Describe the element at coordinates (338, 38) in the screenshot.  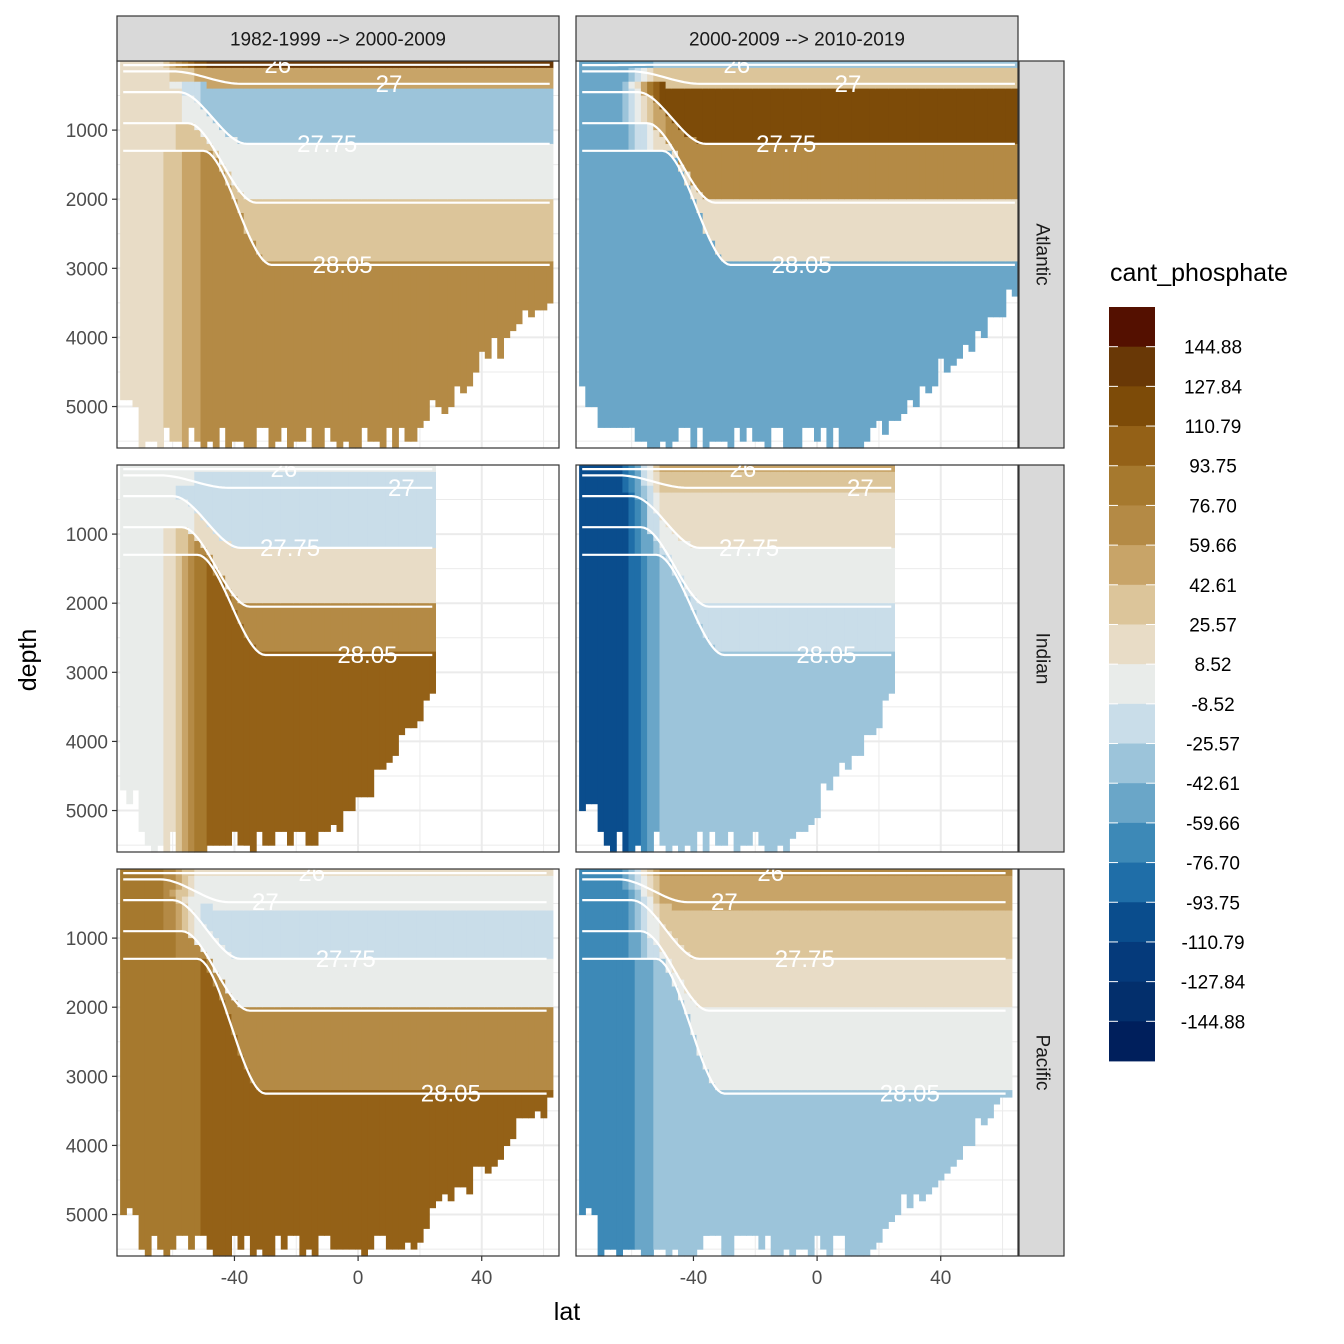
I see `column-strip` at that location.